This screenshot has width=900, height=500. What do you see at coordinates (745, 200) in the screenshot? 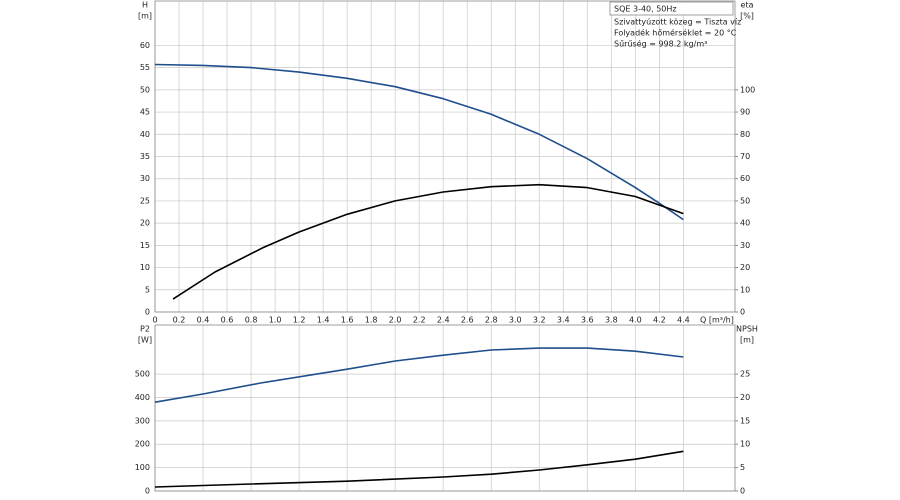
I see `y2-tick-label: 50` at bounding box center [745, 200].